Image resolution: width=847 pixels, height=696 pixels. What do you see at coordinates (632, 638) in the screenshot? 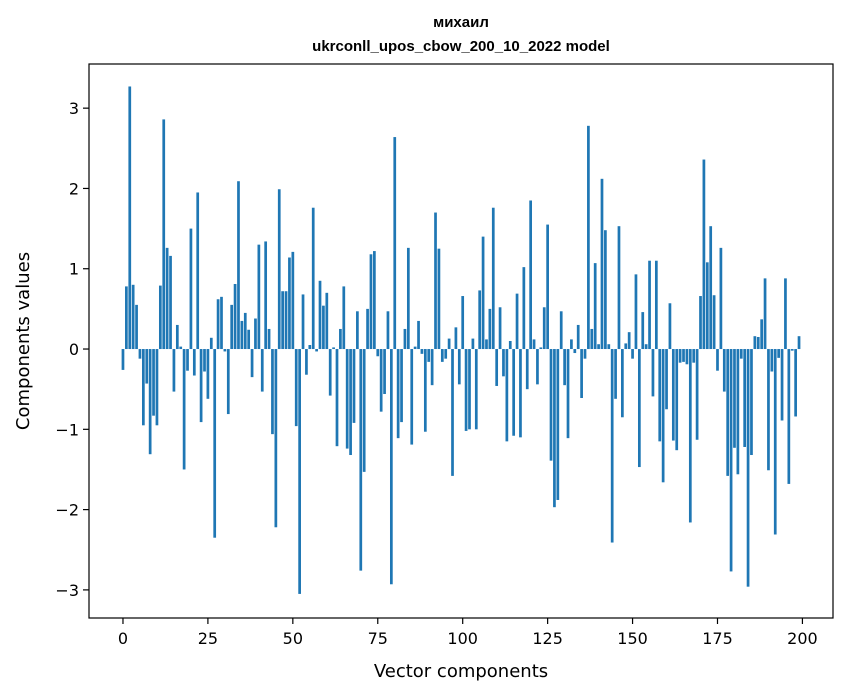
I see `x-tick-label: 150` at bounding box center [632, 638].